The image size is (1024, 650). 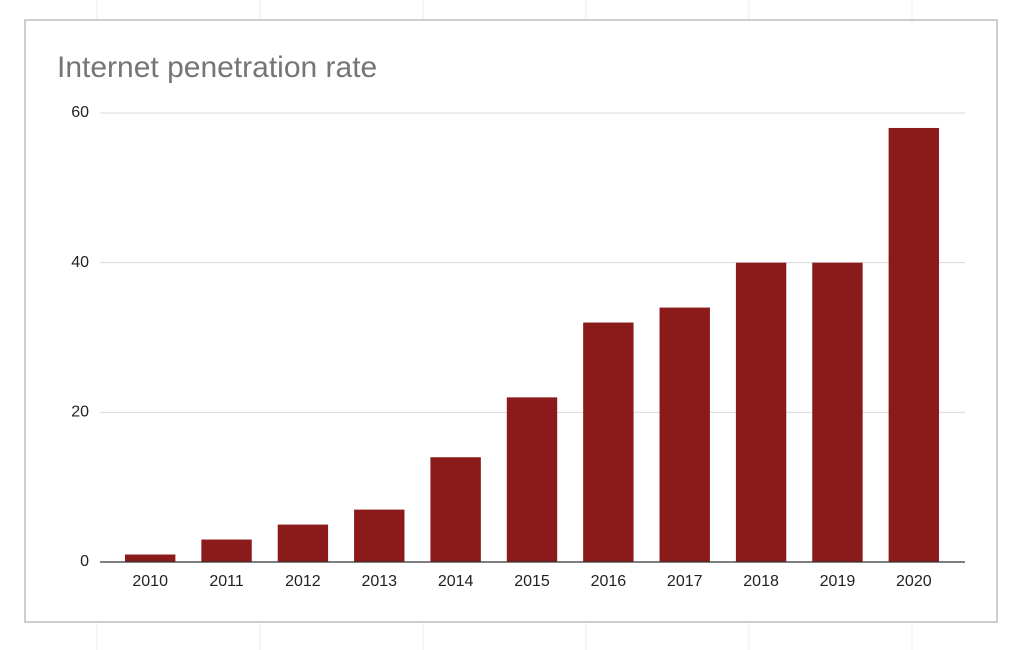 What do you see at coordinates (379, 581) in the screenshot?
I see `x-tick-label: 2013` at bounding box center [379, 581].